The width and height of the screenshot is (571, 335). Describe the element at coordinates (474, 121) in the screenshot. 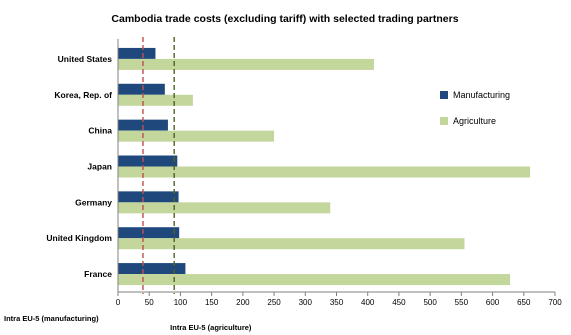

I see `legend-label: Agriculture` at that location.